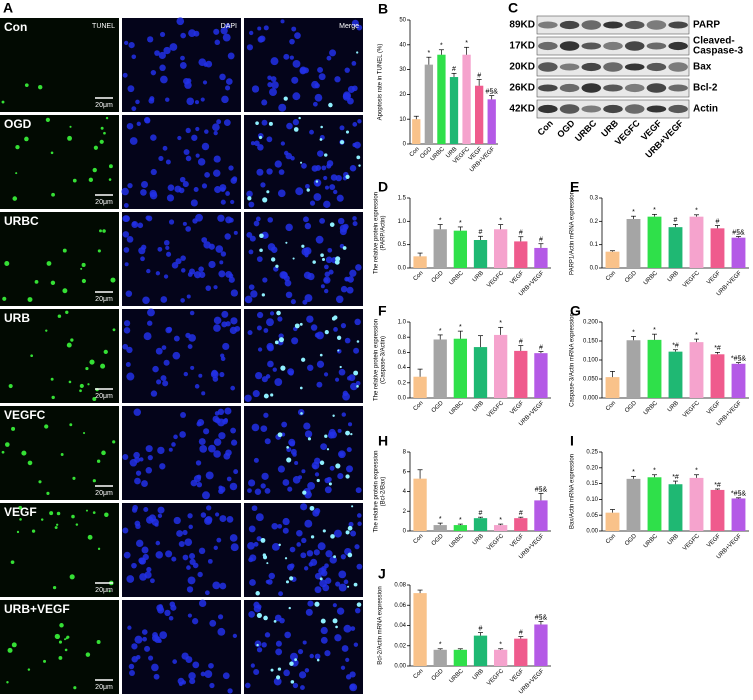 The image size is (753, 700). I want to click on scale-bar-label: 20μm, so click(104, 687).